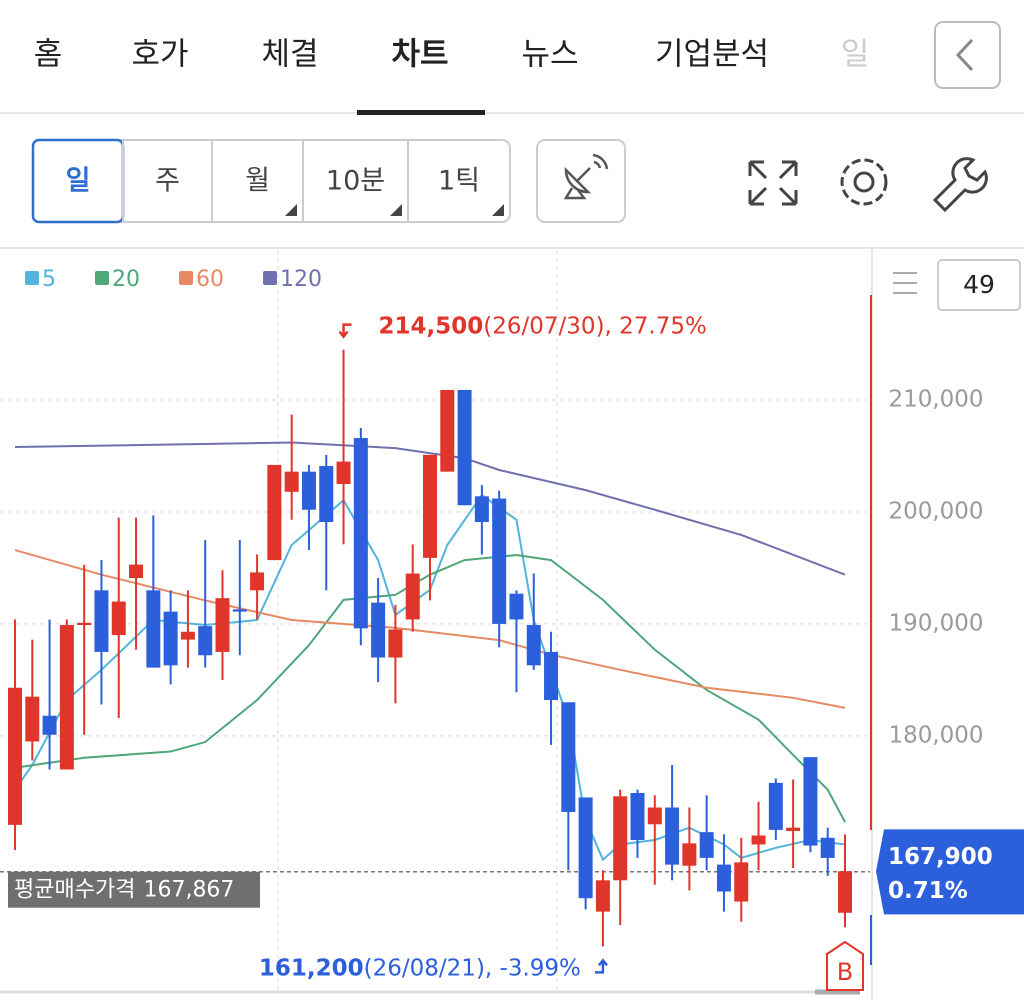 This screenshot has width=1024, height=1000. What do you see at coordinates (905, 283) in the screenshot?
I see `menu-icon` at bounding box center [905, 283].